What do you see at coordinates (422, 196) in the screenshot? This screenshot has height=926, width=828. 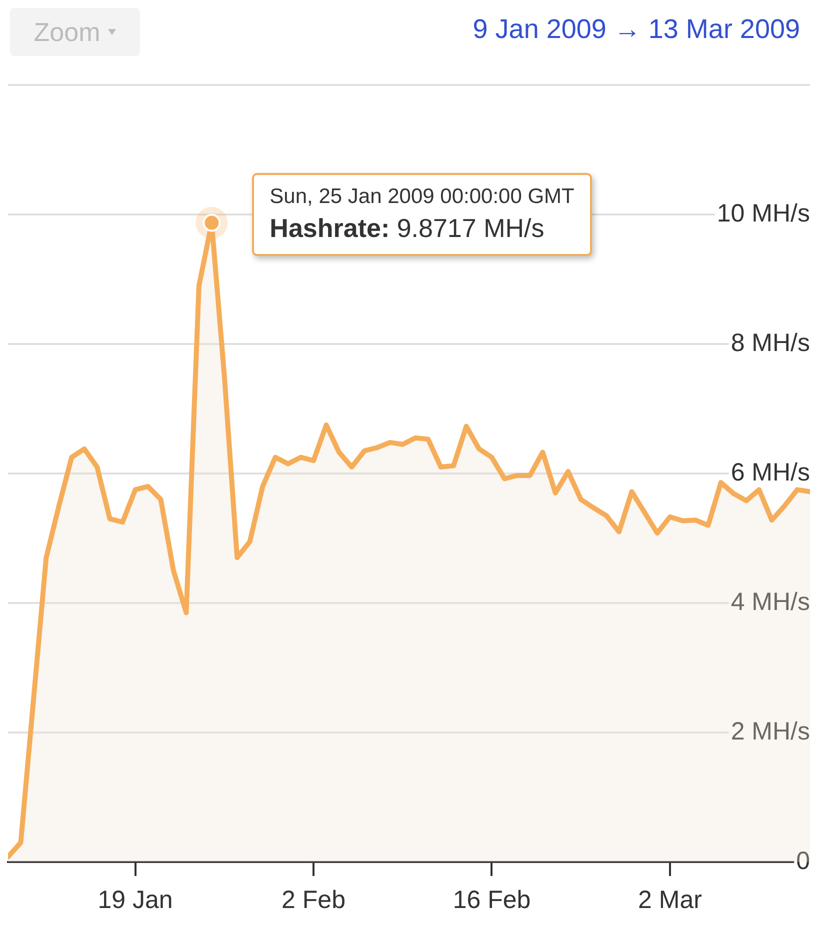 I see `annotation: Sun, 25 Jan 2009 00:00:00 GMT` at bounding box center [422, 196].